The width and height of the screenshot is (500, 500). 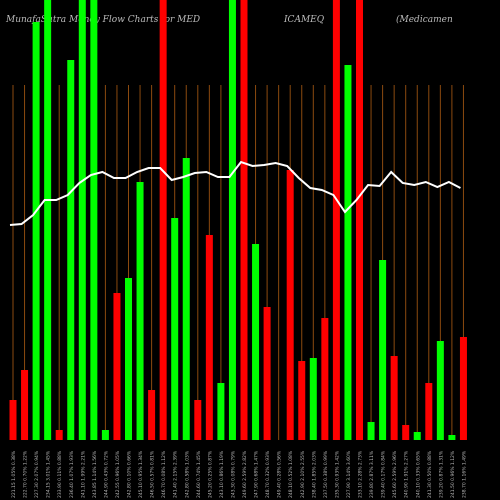 What do you see at coordinates (49, 474) in the screenshot?
I see `x-tick-label: 234.15 3.01% 1.45%` at bounding box center [49, 474].